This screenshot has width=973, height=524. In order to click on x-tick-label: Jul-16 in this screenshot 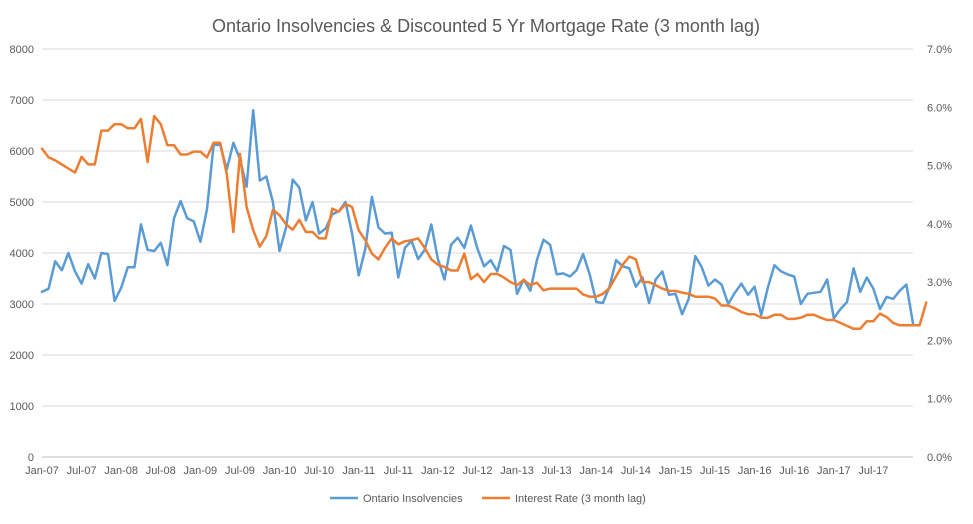, I will do `click(794, 471)`.